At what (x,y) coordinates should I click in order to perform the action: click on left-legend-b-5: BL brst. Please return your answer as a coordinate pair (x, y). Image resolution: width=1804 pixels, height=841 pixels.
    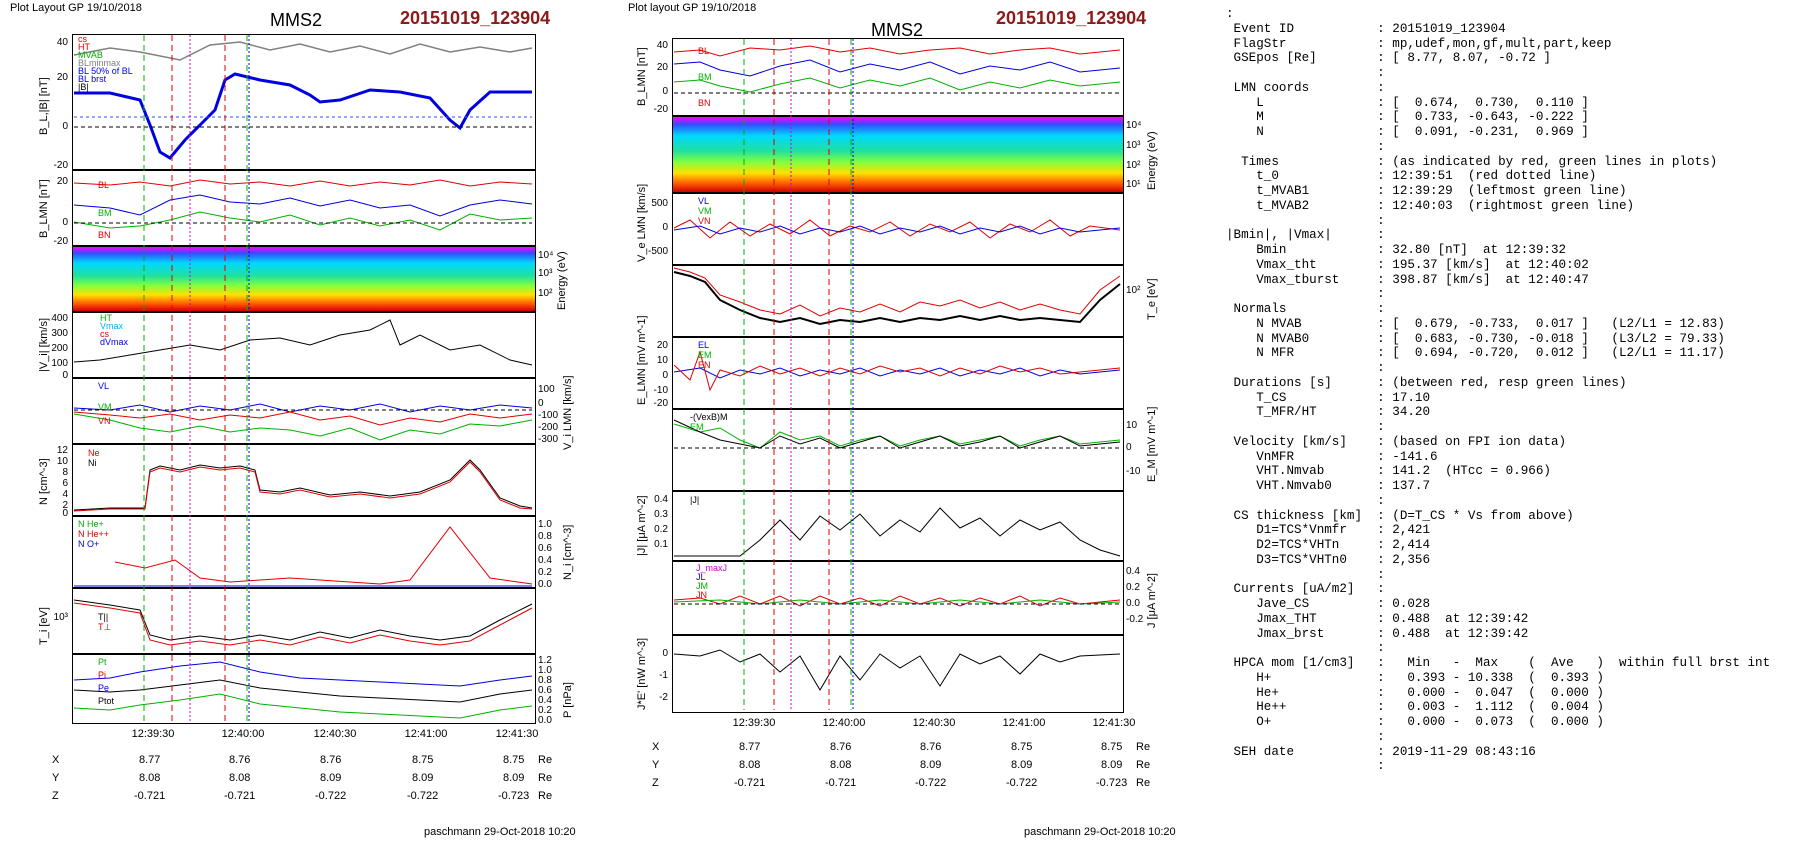
    Looking at the image, I should click on (92, 79).